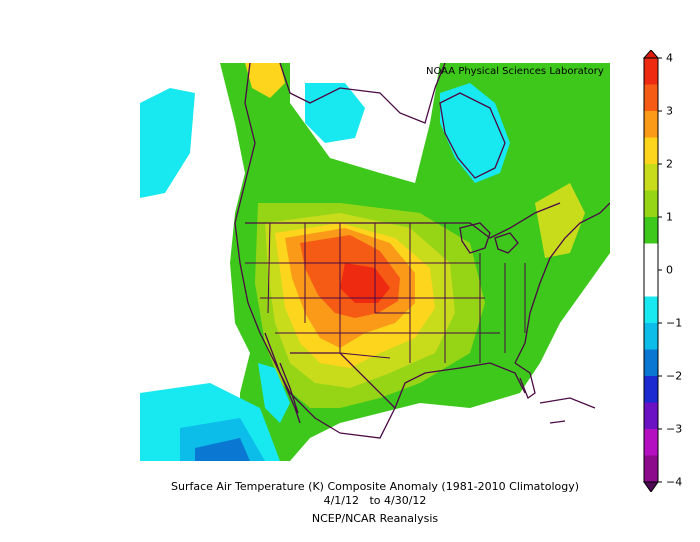 The width and height of the screenshot is (700, 542). I want to click on mexico-border, so click(343, 380).